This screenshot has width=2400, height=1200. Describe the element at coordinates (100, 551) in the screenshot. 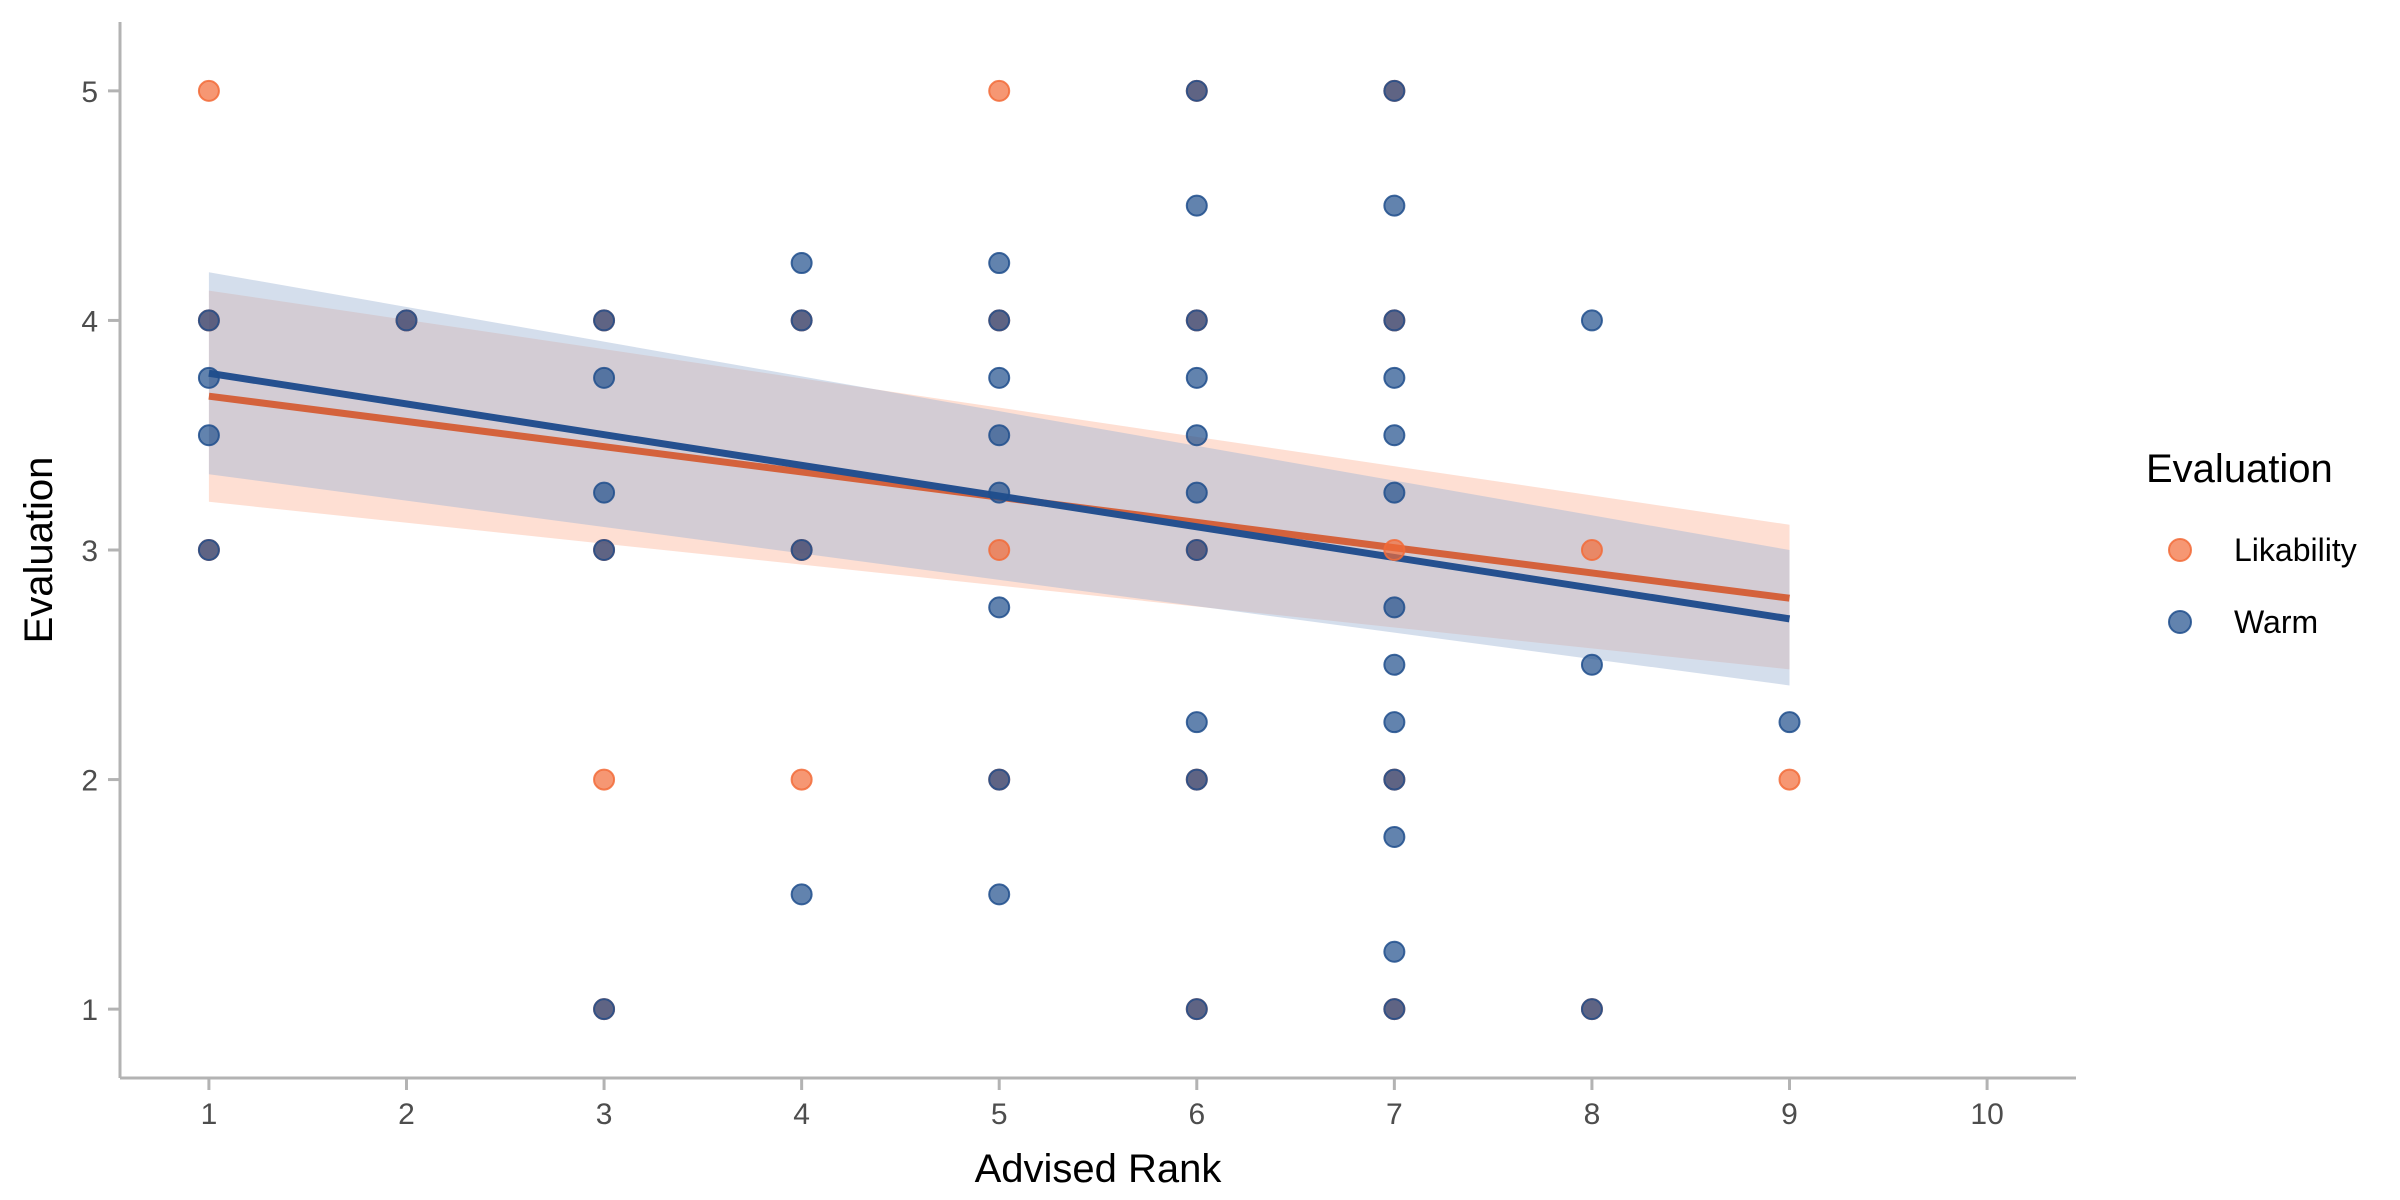

I see `y-axis-ticks: 1 2 3 4 5` at that location.